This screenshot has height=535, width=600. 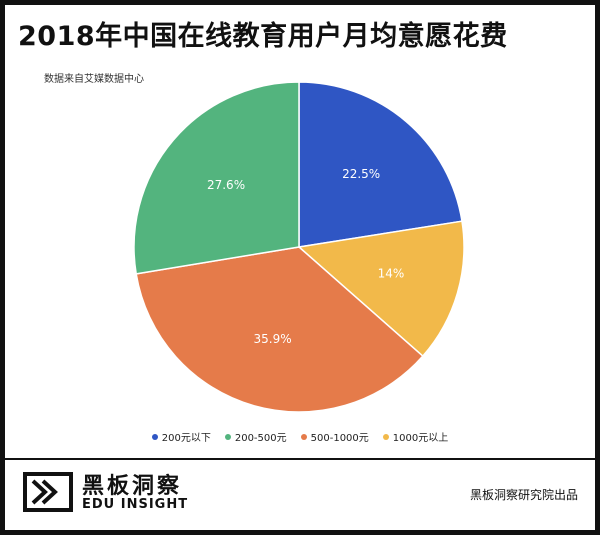 I want to click on legend-item: 500-1000元, so click(x=334, y=436).